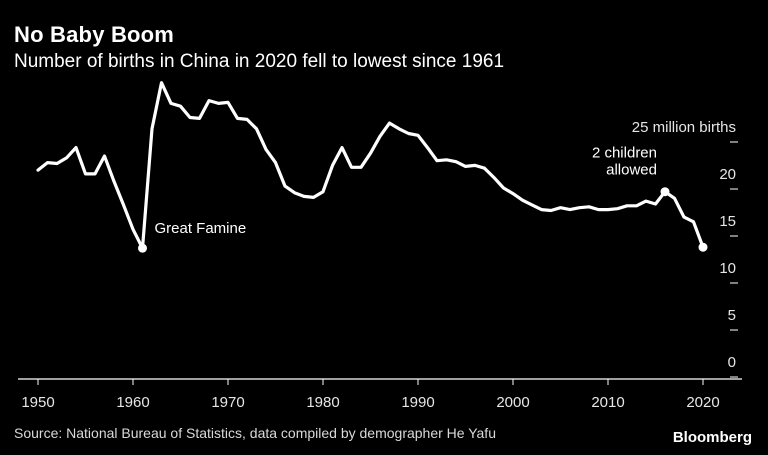 The image size is (768, 455). Describe the element at coordinates (37, 402) in the screenshot. I see `x-tick-label: 1950` at that location.